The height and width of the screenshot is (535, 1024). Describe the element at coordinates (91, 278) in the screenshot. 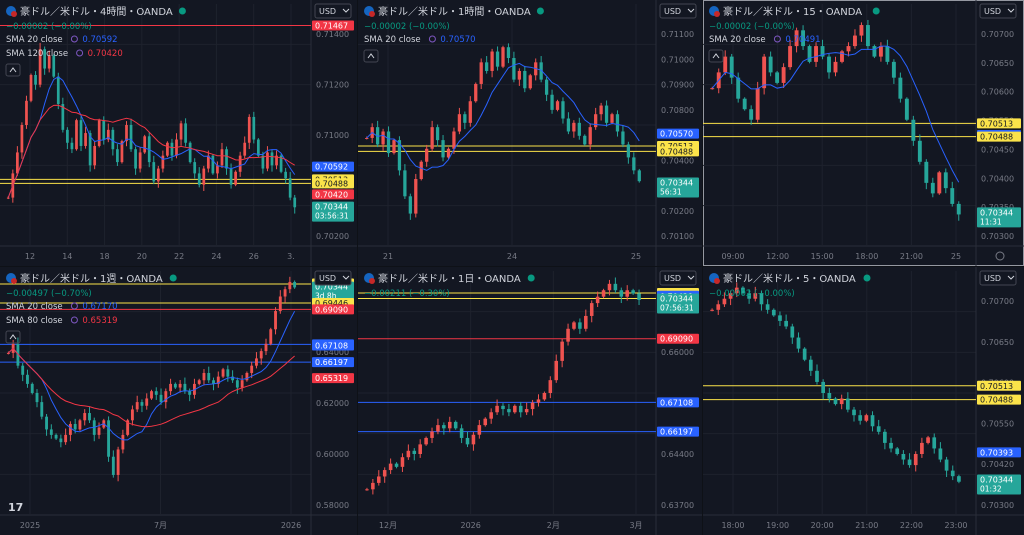

I see `symbol-title: 豪ドル／米ドル・1週・OANDA` at that location.